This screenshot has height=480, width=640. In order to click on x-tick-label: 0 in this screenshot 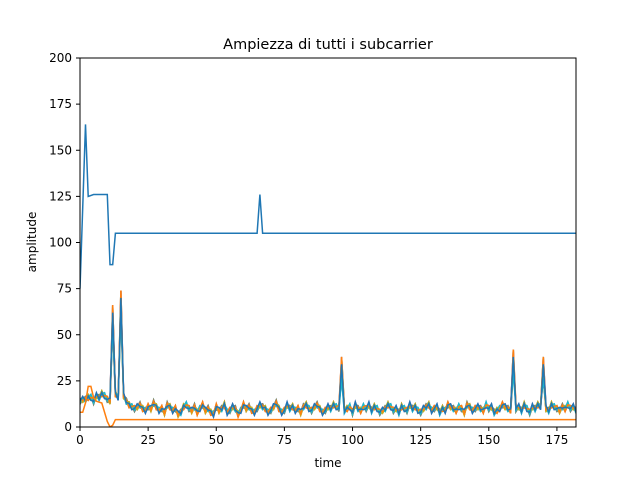, I will do `click(80, 440)`.